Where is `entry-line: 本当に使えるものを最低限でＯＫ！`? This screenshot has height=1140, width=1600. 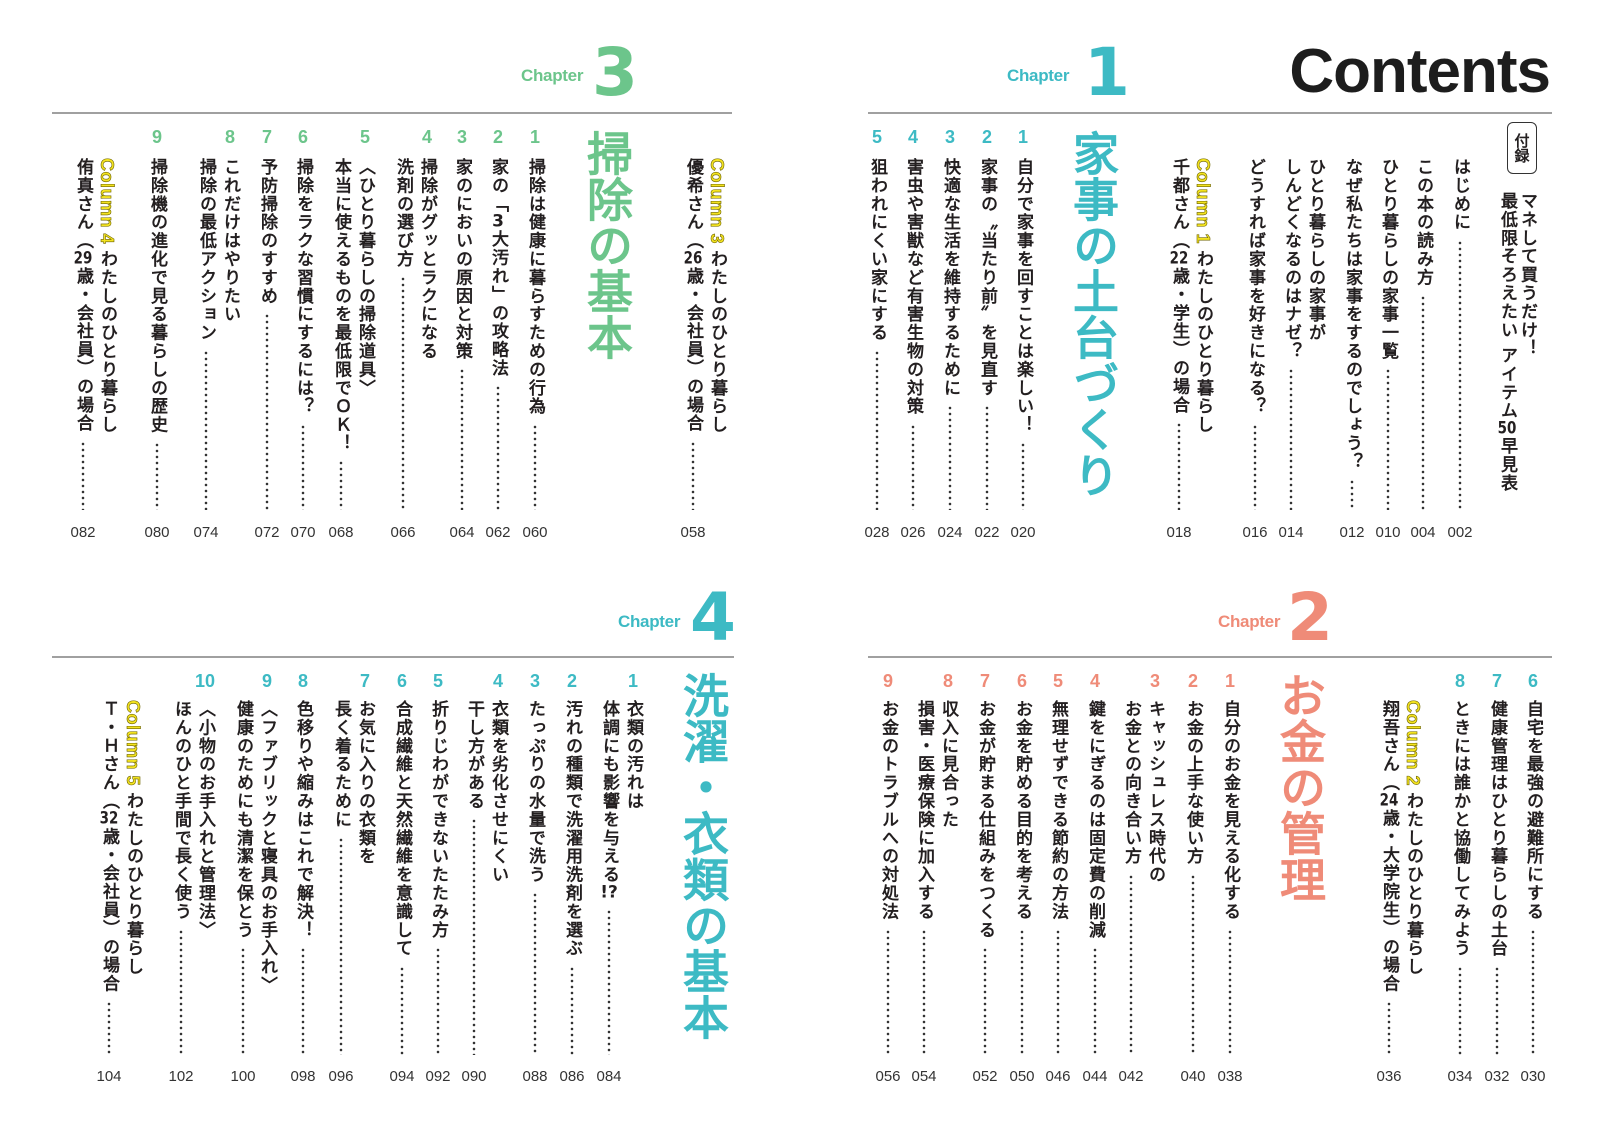
entry-line: 本当に使えるものを最低限でＯＫ！ is located at coordinates (341, 335).